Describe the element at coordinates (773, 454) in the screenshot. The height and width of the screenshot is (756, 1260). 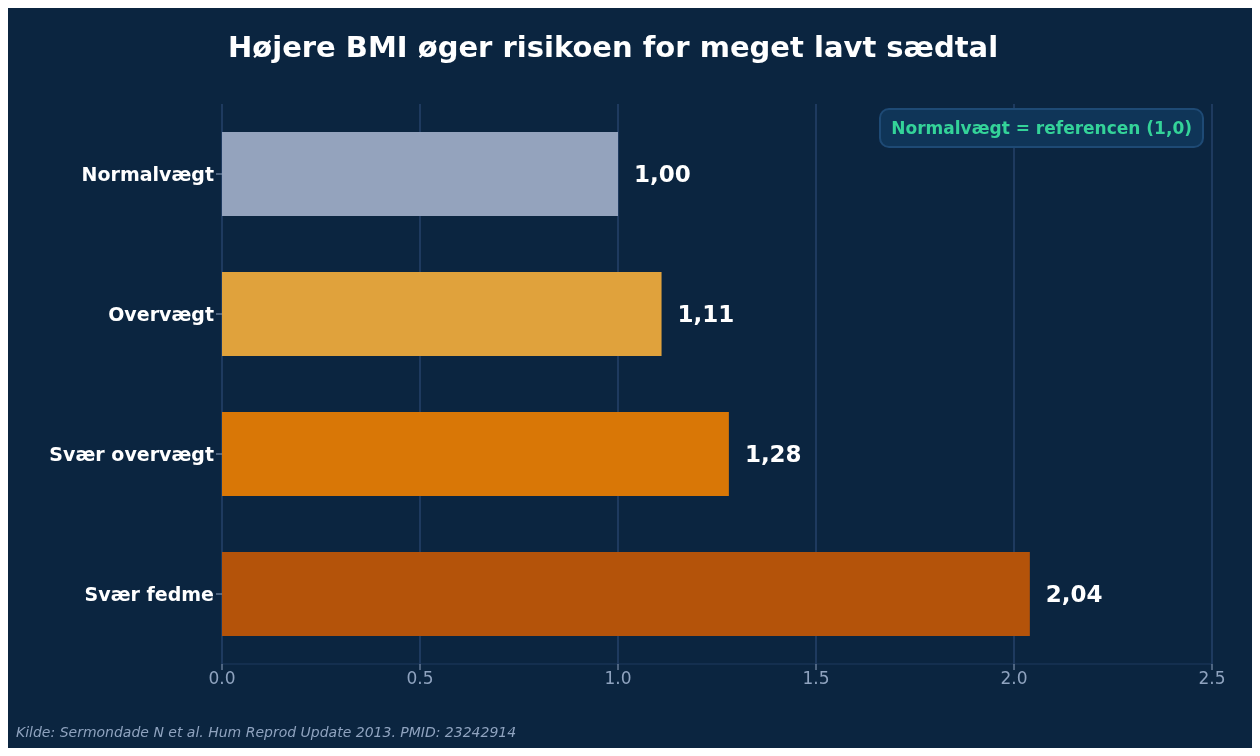
I see `data-label: 1,28` at that location.